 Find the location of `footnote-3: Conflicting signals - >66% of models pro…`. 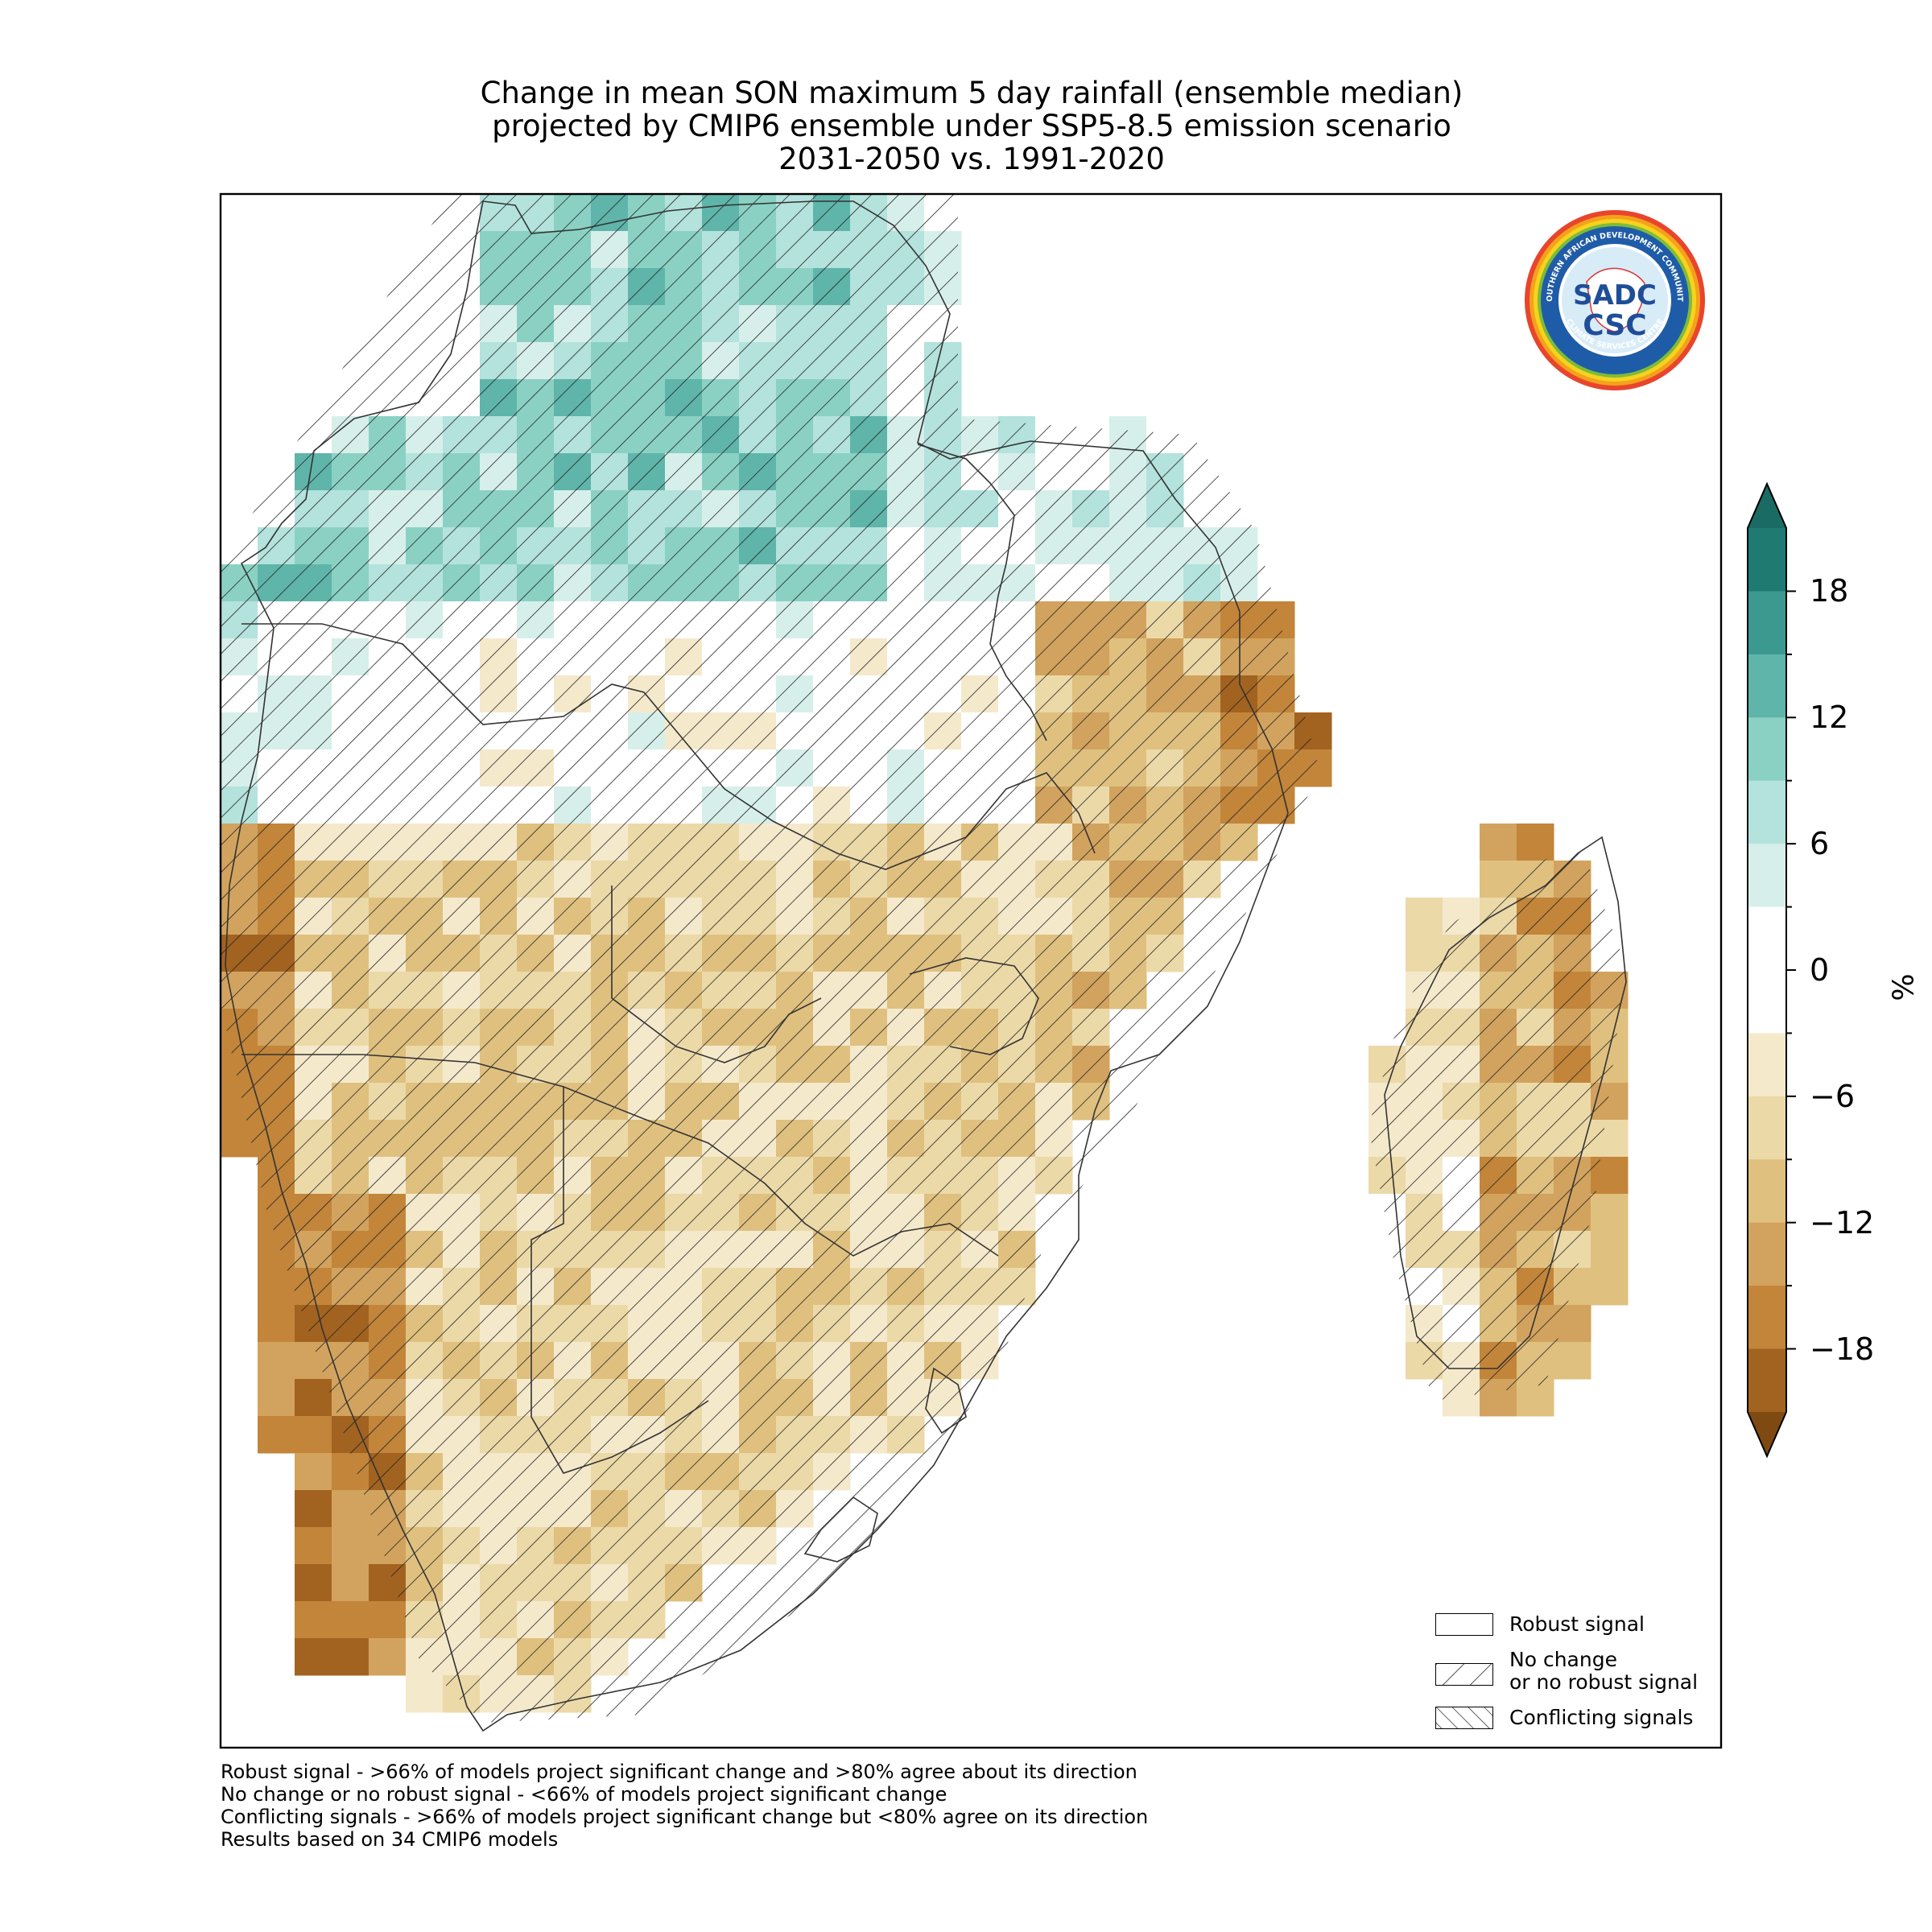

footnote-3: Conflicting signals - >66% of models pro… is located at coordinates (685, 1817).